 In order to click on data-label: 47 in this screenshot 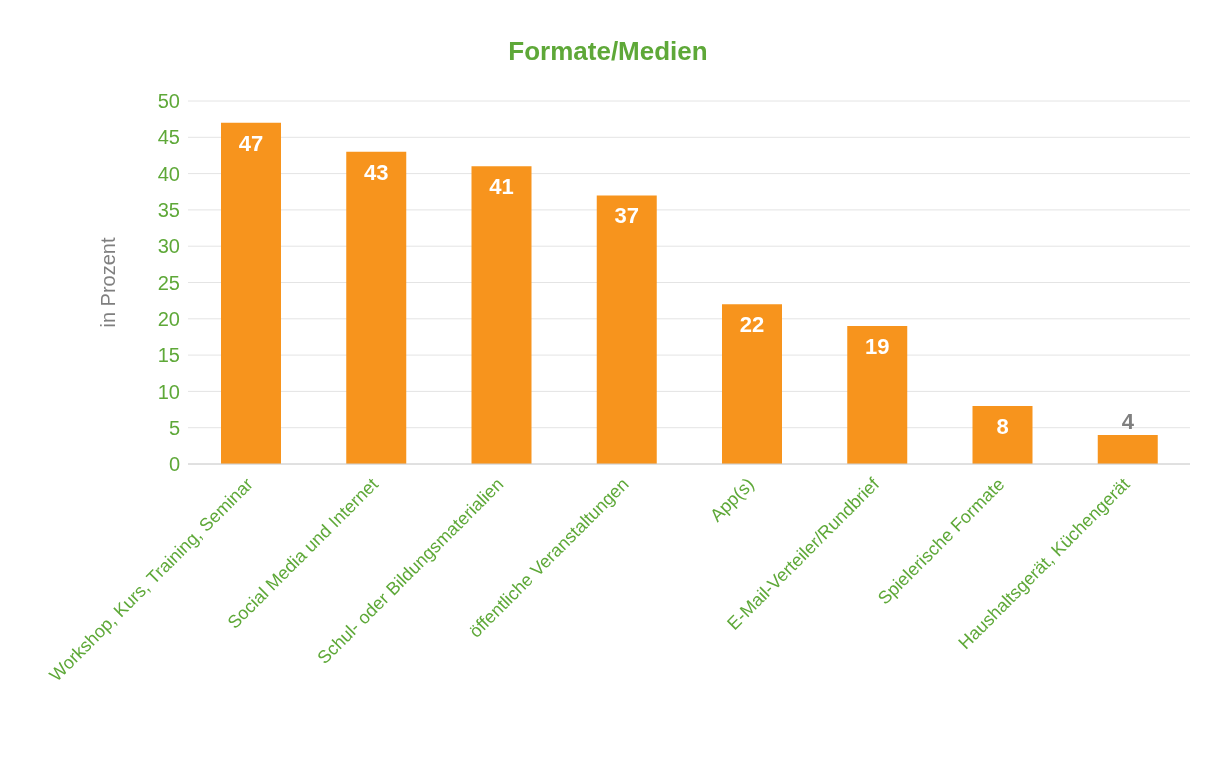, I will do `click(251, 143)`.